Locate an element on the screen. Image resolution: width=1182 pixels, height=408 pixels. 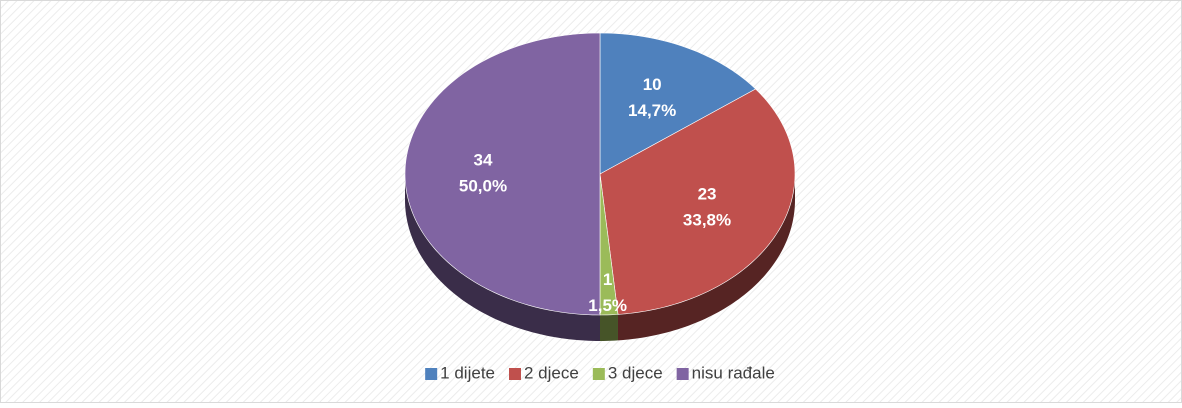
legend-label: 3 djece is located at coordinates (635, 372).